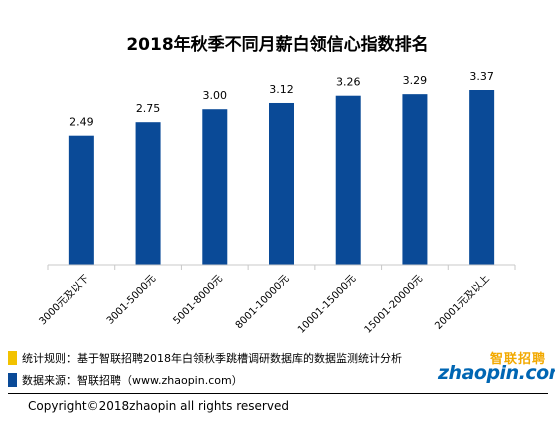  Describe the element at coordinates (327, 304) in the screenshot. I see `x-tick-label: 10001-15000元` at that location.